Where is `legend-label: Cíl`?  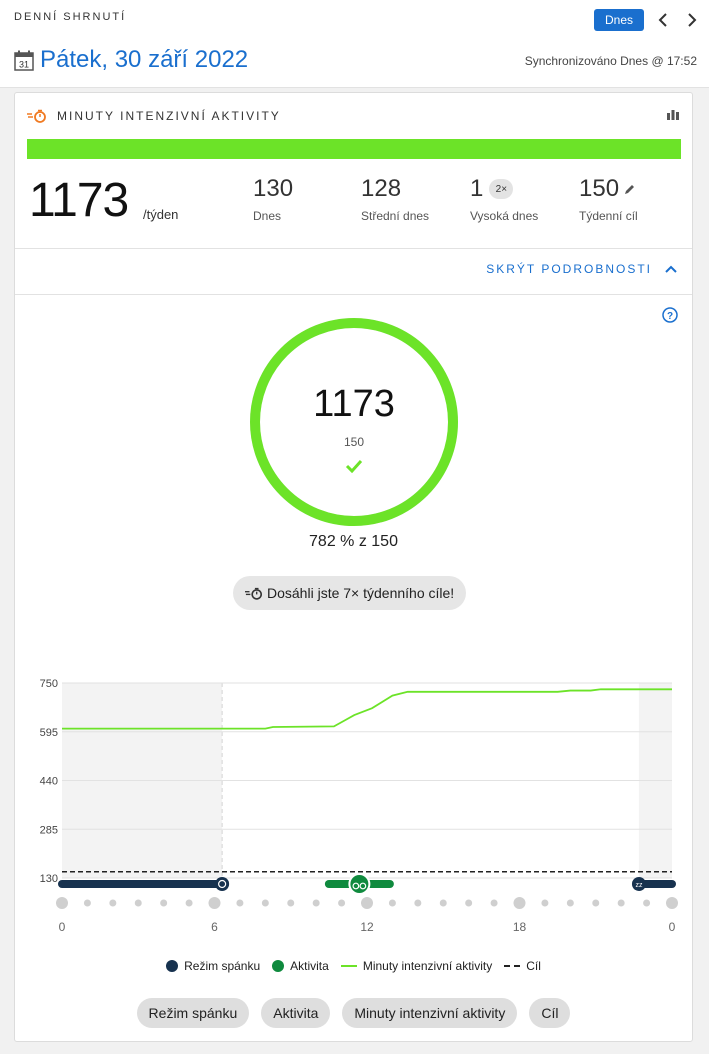
legend-label: Cíl is located at coordinates (533, 966).